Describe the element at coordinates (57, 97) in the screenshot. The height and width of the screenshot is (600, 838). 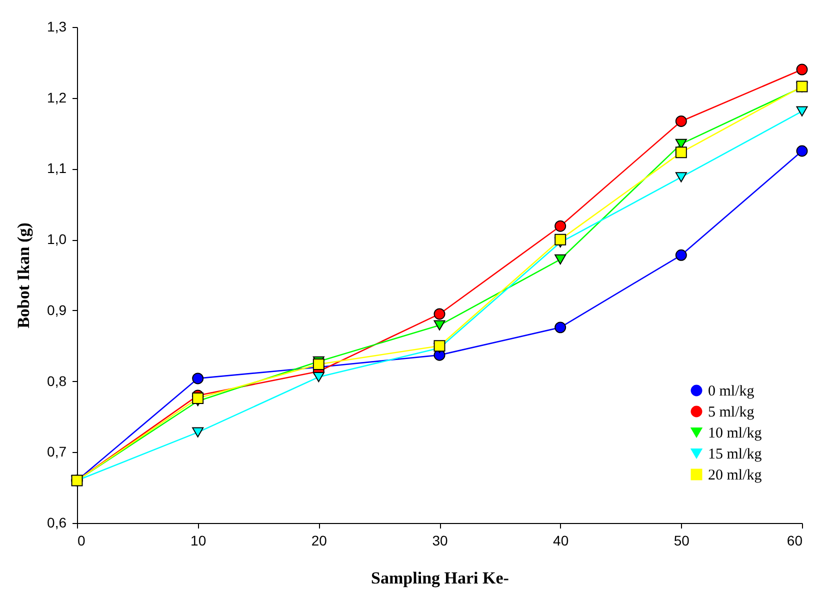
I see `y-tick-label: 1,2` at that location.